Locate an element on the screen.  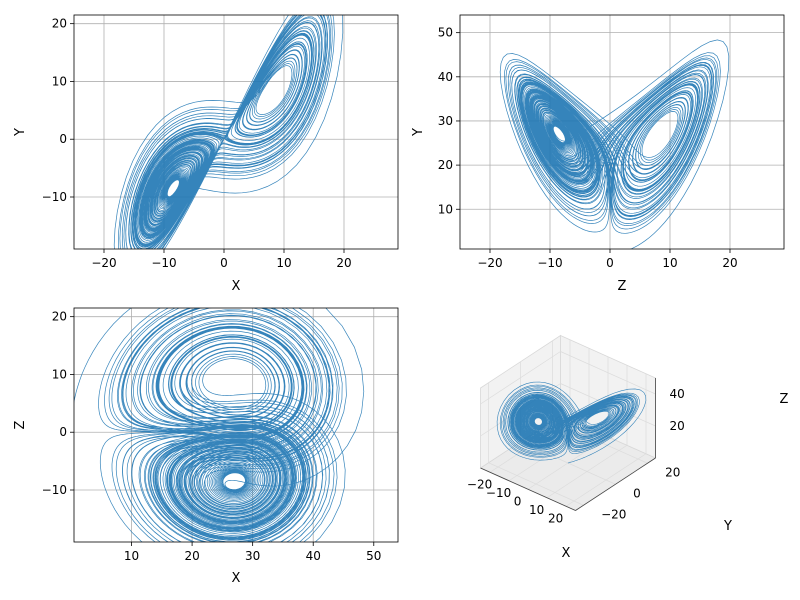
x-tick-label: 30 is located at coordinates (252, 556).